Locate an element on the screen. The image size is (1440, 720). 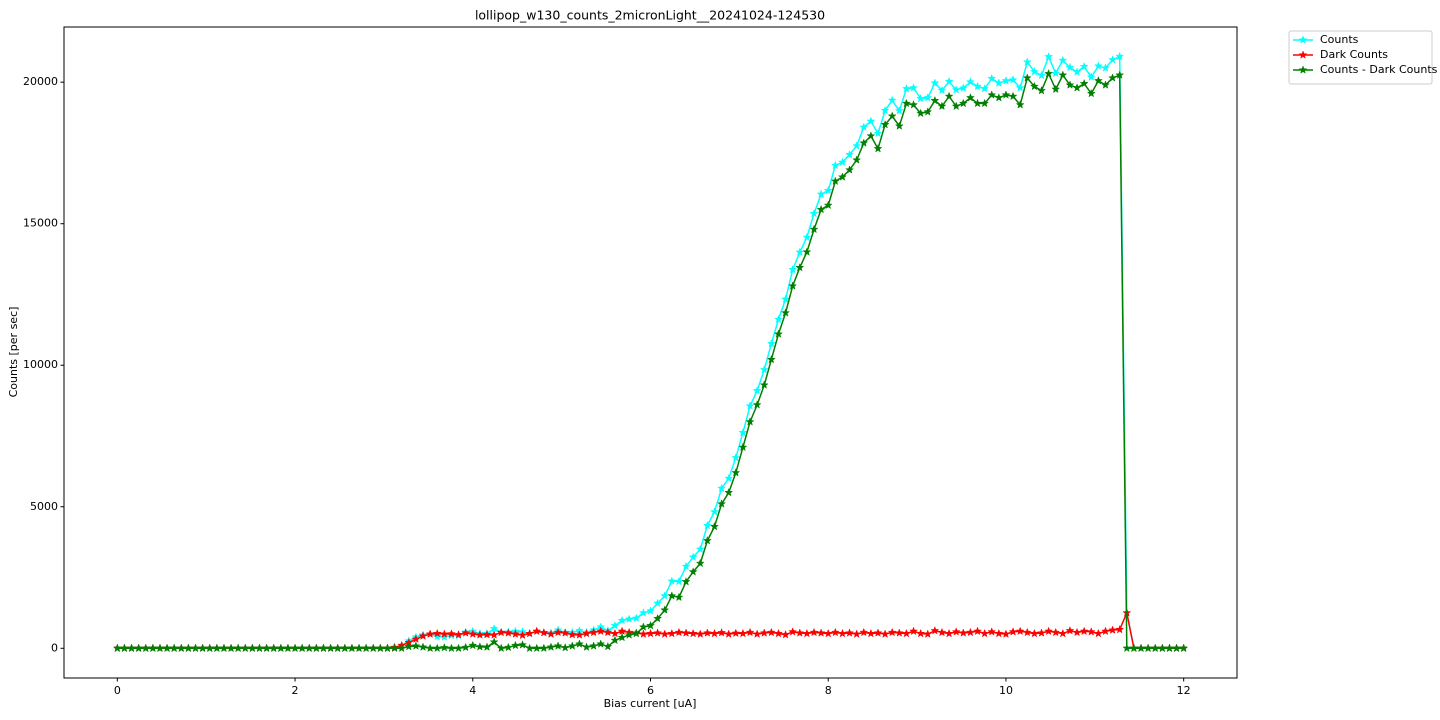
x-tick-label: 12 is located at coordinates (1184, 690).